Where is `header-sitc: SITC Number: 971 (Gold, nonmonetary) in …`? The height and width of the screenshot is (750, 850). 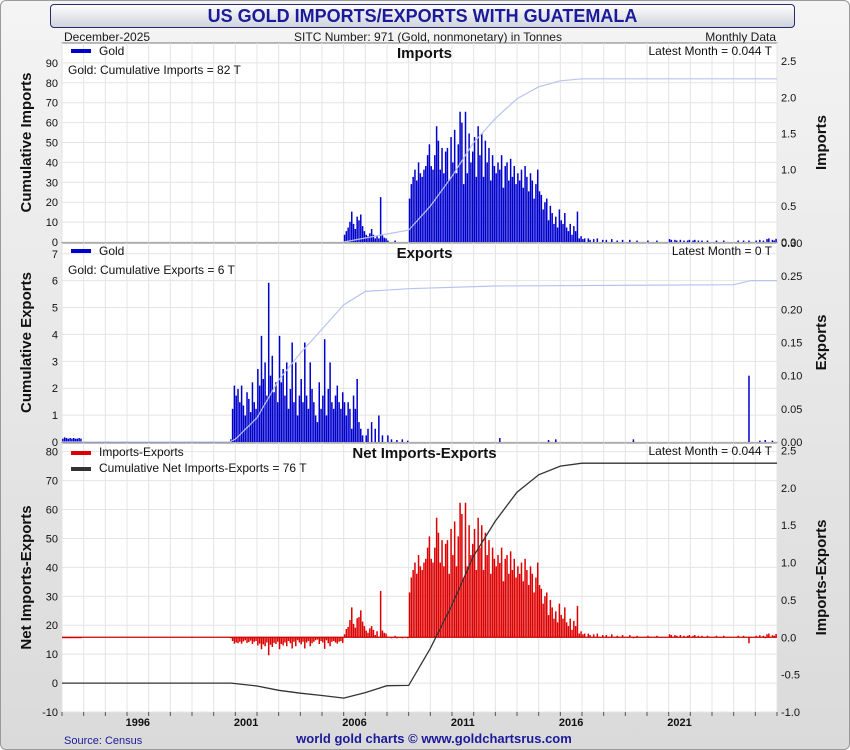 header-sitc: SITC Number: 971 (Gold, nonmonetary) in … is located at coordinates (428, 37).